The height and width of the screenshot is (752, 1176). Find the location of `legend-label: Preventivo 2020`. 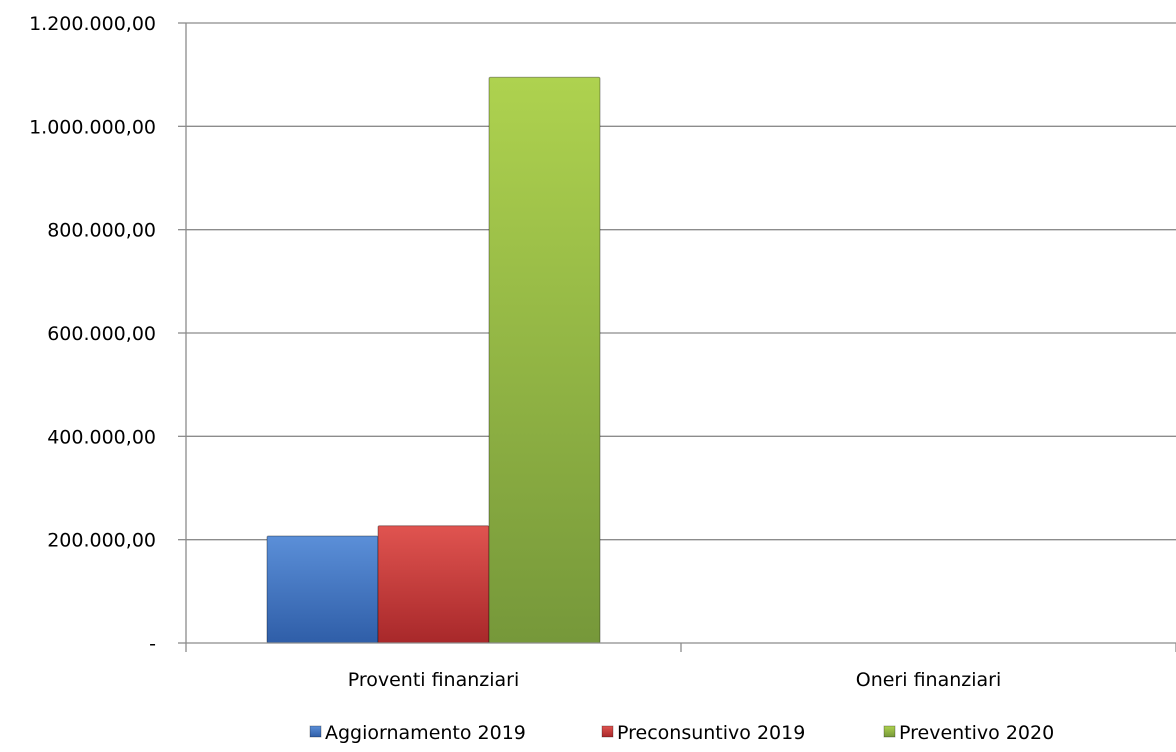

legend-label: Preventivo 2020 is located at coordinates (976, 733).